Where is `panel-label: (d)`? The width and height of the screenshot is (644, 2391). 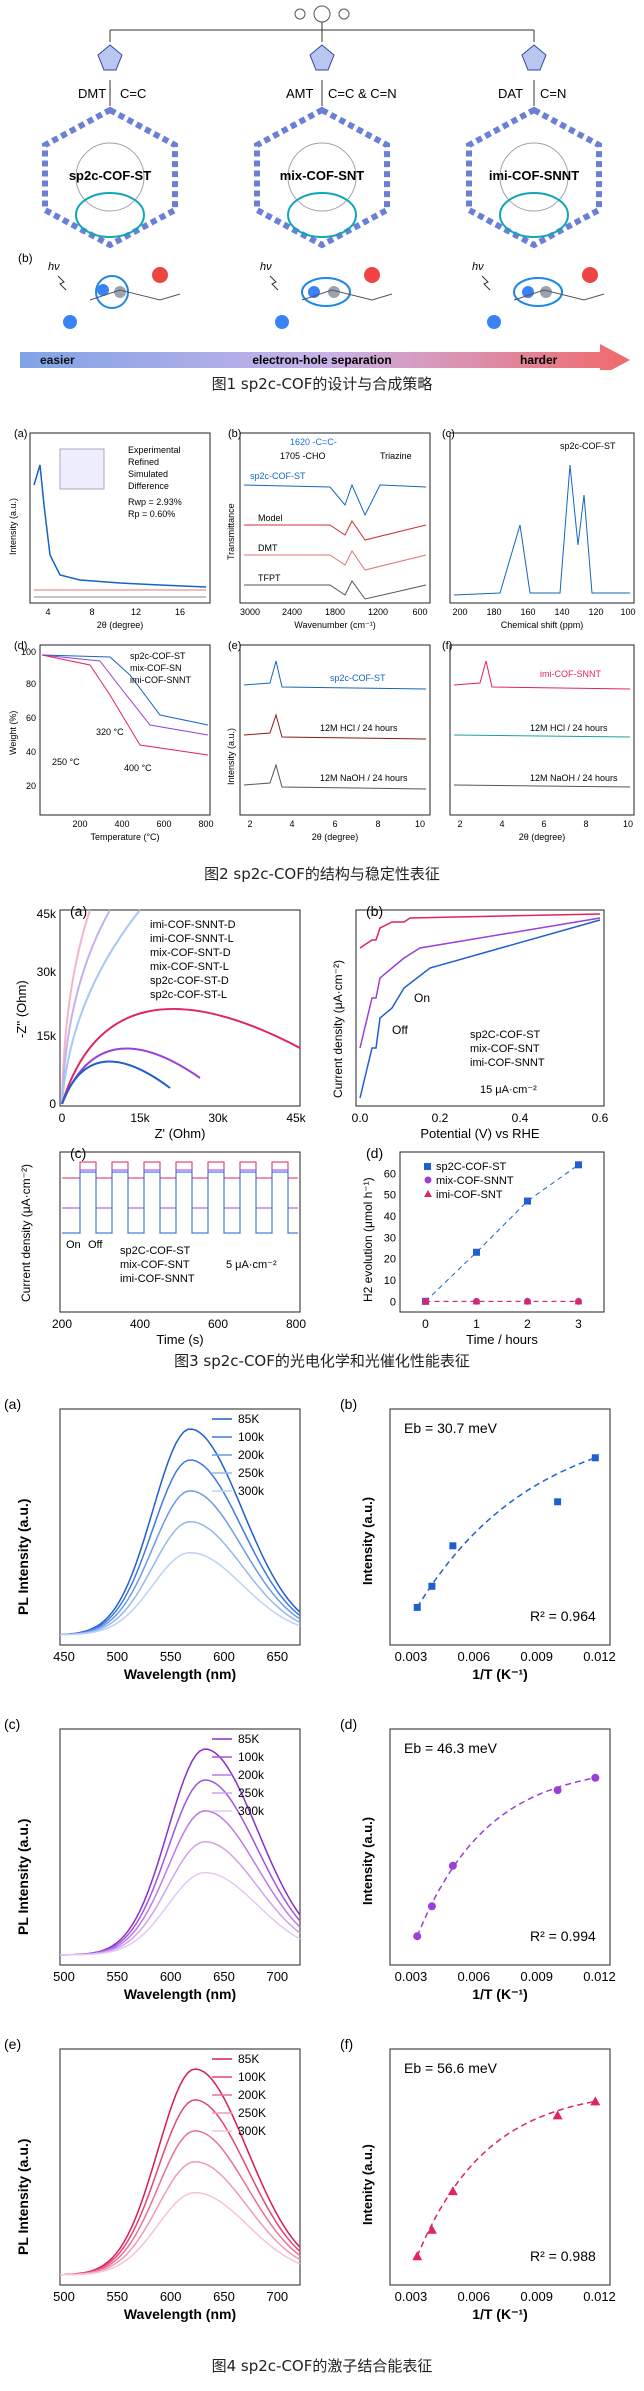 panel-label: (d) is located at coordinates (348, 1724).